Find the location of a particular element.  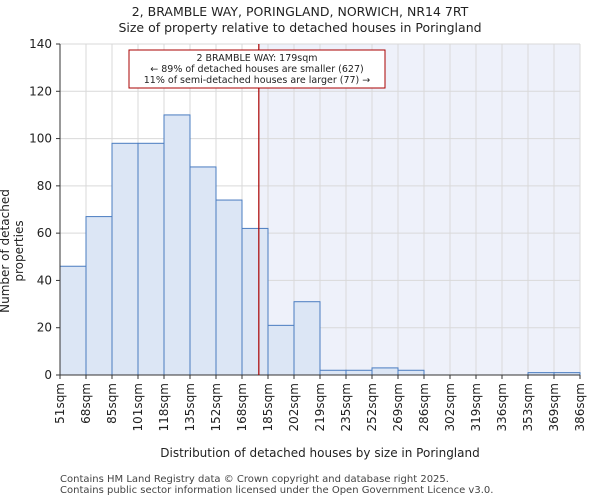

x-tick-label: 202sqm is located at coordinates (294, 407).